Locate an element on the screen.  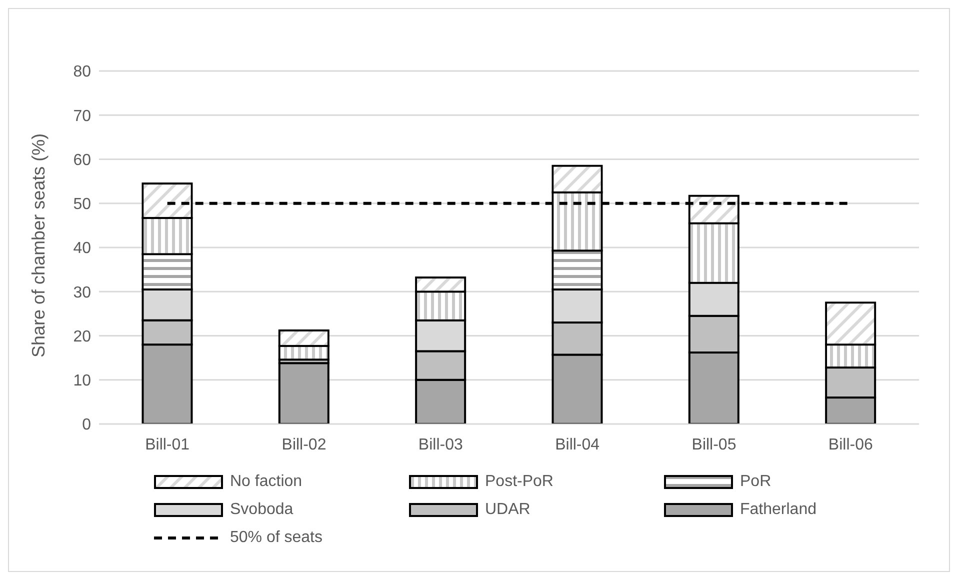
legend-label: No faction is located at coordinates (266, 482).